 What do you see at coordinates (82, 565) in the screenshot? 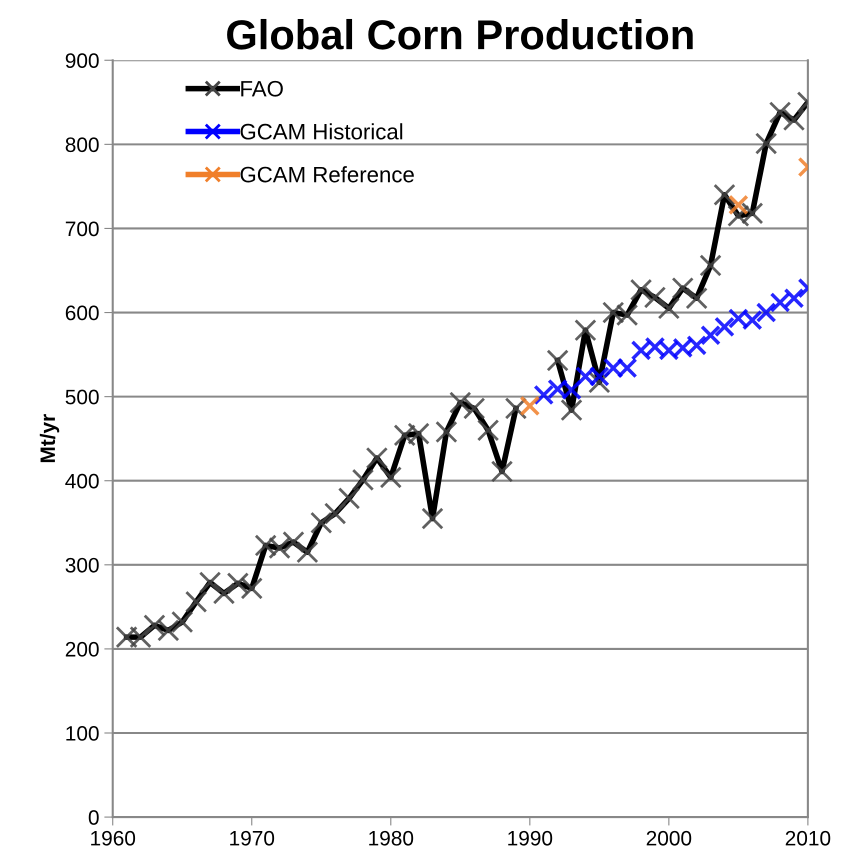
I see `y-tick-label: 300` at bounding box center [82, 565].